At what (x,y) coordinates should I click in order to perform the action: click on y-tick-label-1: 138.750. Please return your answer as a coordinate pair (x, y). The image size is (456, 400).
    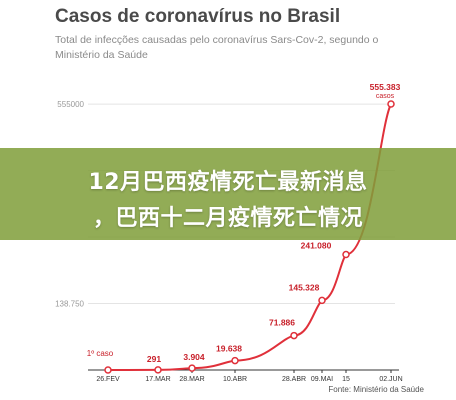
    Looking at the image, I should click on (69, 304).